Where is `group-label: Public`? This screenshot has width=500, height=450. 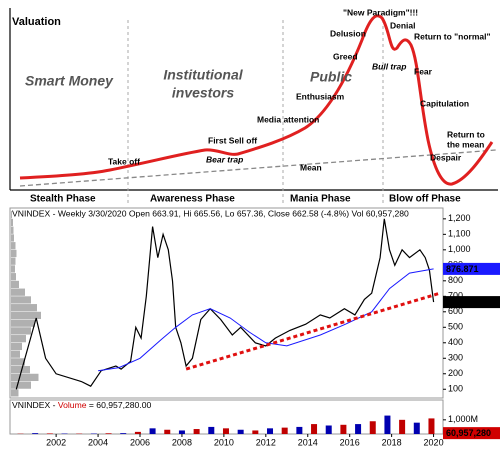
group-label: Public is located at coordinates (331, 77).